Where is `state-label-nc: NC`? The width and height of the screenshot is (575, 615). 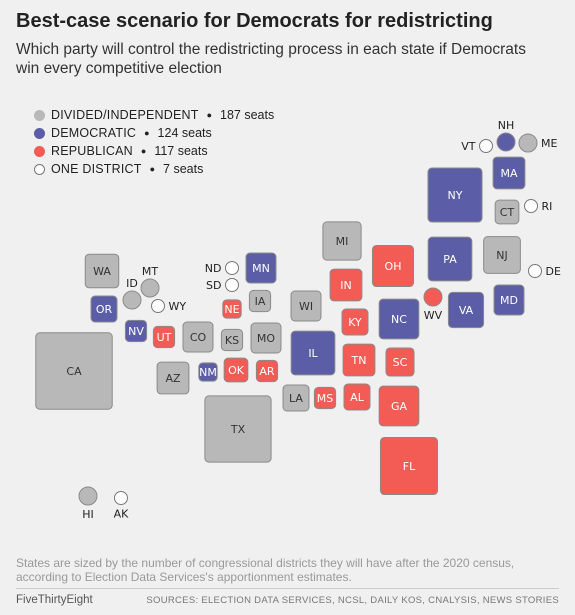
state-label-nc: NC is located at coordinates (399, 319).